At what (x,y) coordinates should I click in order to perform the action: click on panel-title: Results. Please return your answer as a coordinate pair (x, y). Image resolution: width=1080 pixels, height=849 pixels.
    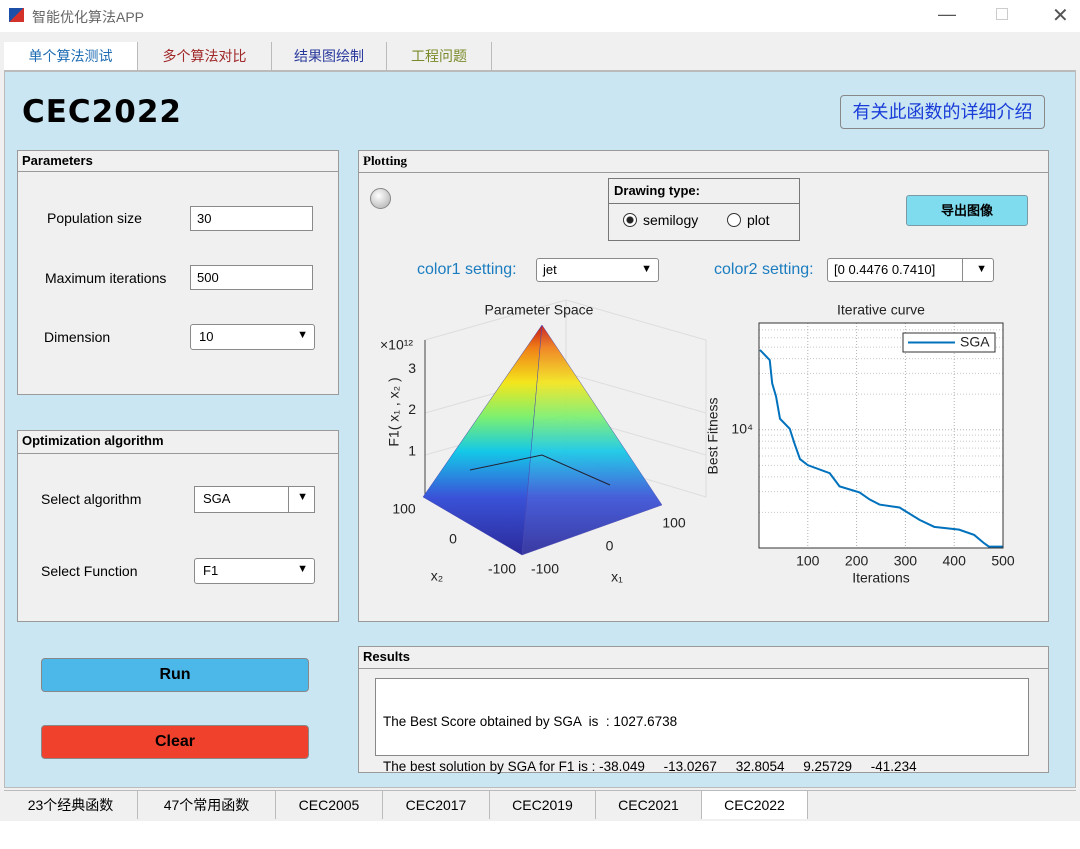
    Looking at the image, I should click on (386, 656).